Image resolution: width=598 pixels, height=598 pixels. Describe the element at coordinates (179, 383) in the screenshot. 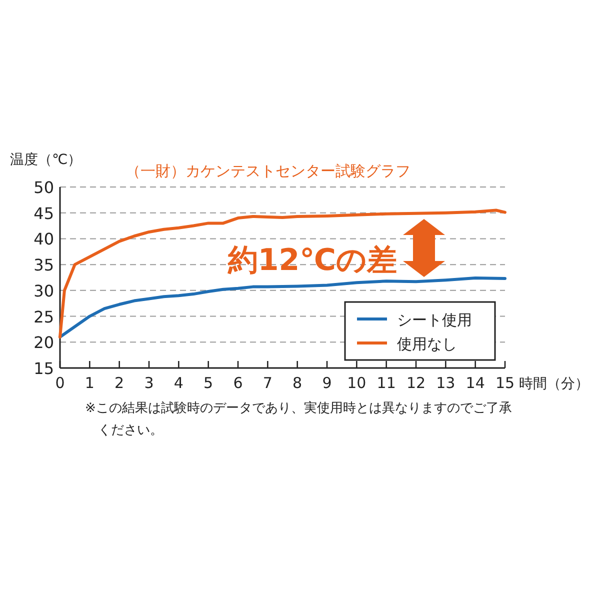

I see `x-tick-label: 4` at that location.